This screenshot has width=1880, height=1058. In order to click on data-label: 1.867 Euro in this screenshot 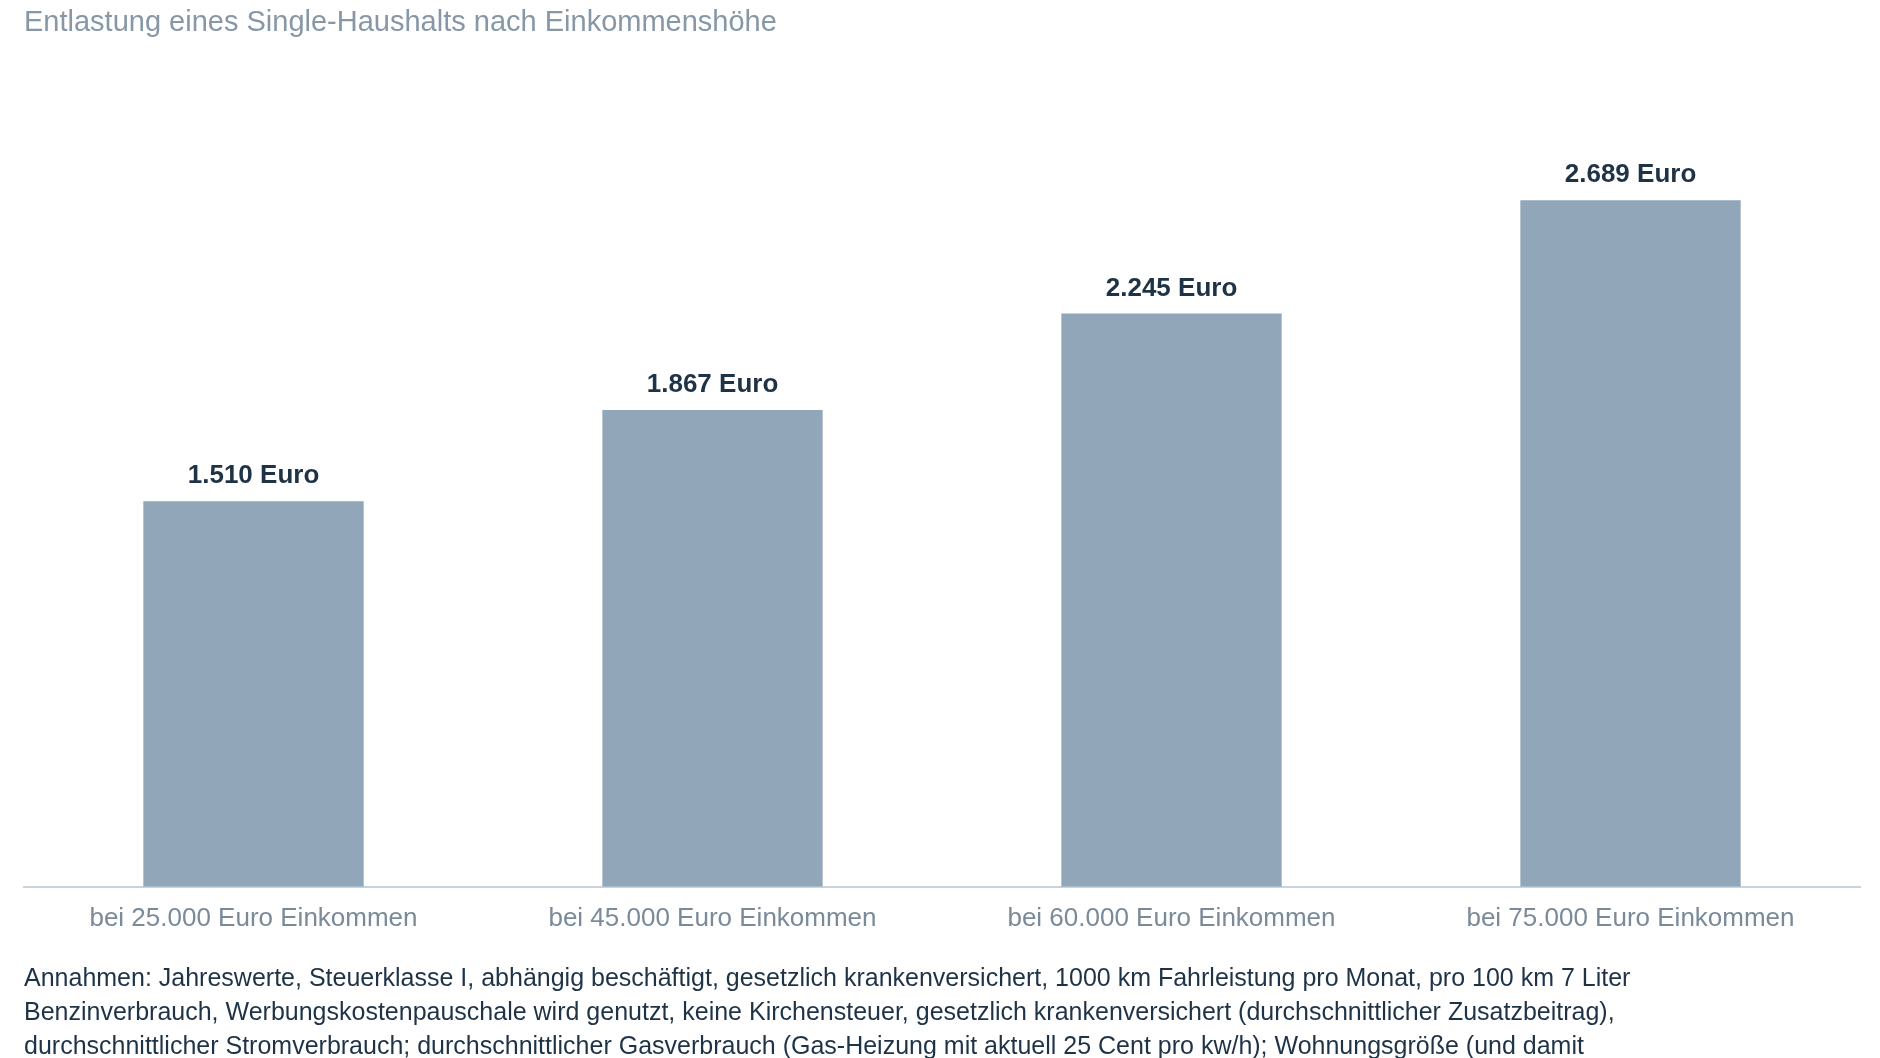, I will do `click(712, 383)`.